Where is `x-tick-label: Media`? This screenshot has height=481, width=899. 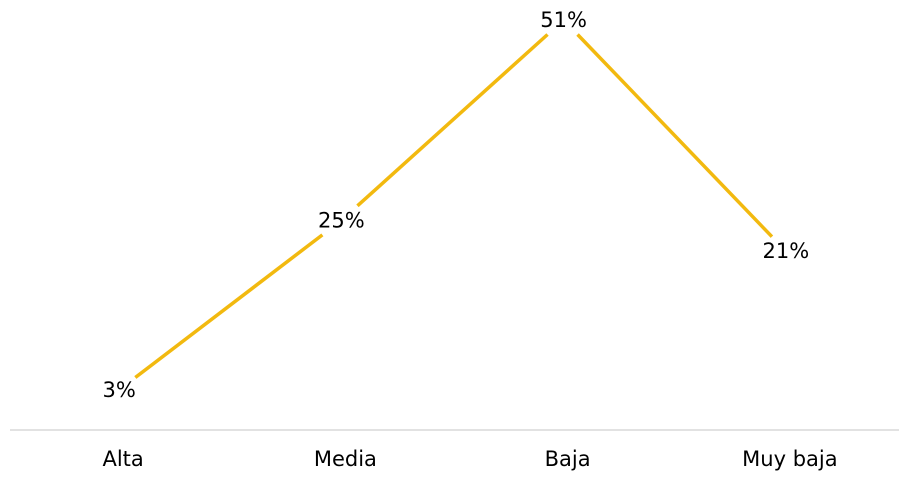 x-tick-label: Media is located at coordinates (345, 459).